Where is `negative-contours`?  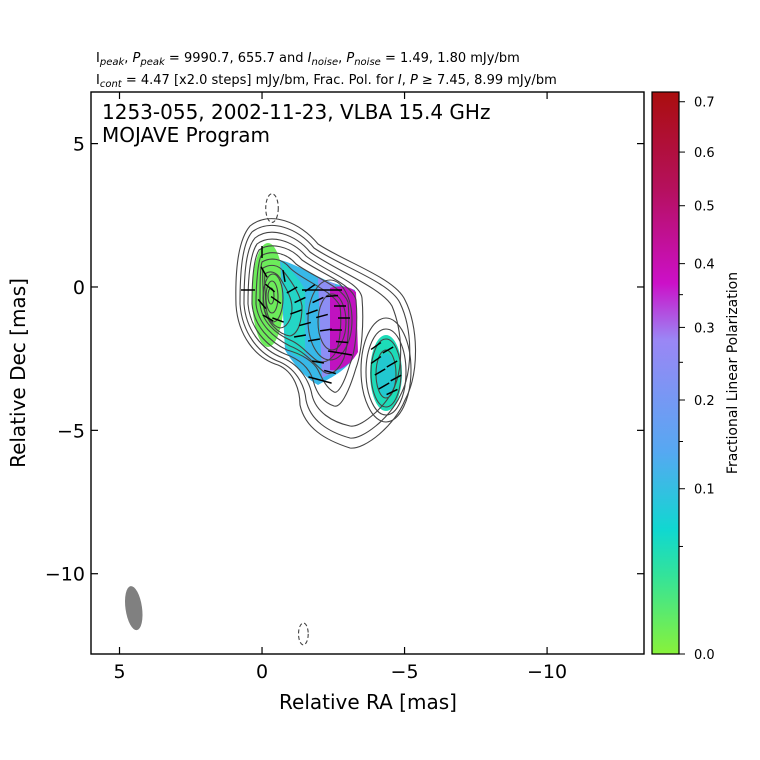
negative-contours is located at coordinates (287, 419).